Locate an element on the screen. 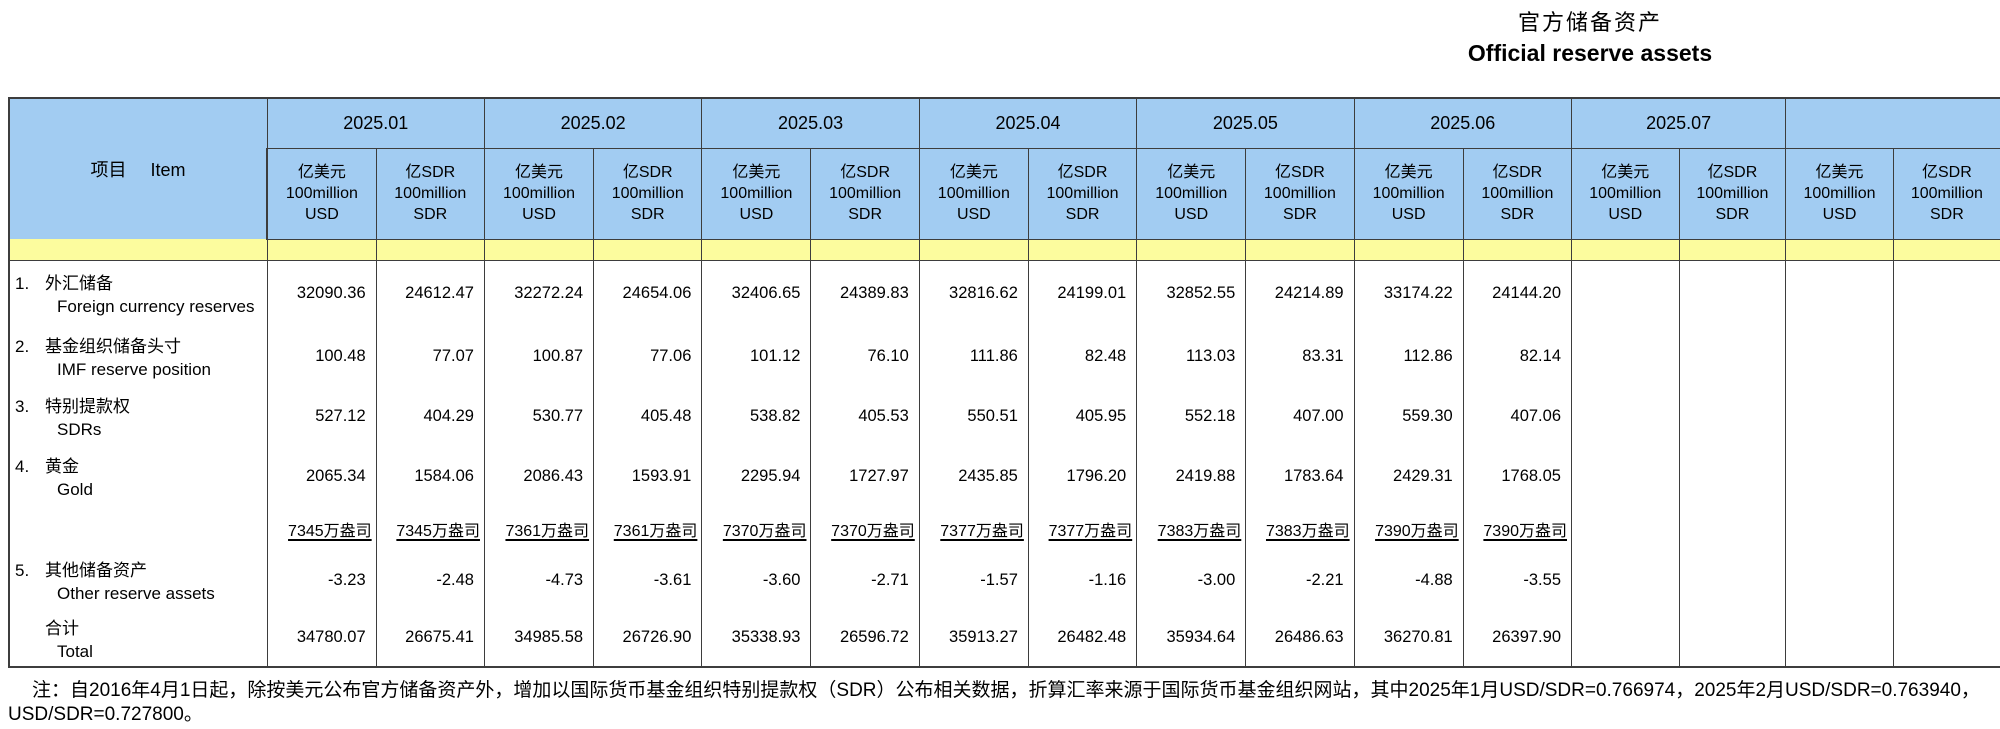  cell-gold: 2086.43 is located at coordinates (538, 476).